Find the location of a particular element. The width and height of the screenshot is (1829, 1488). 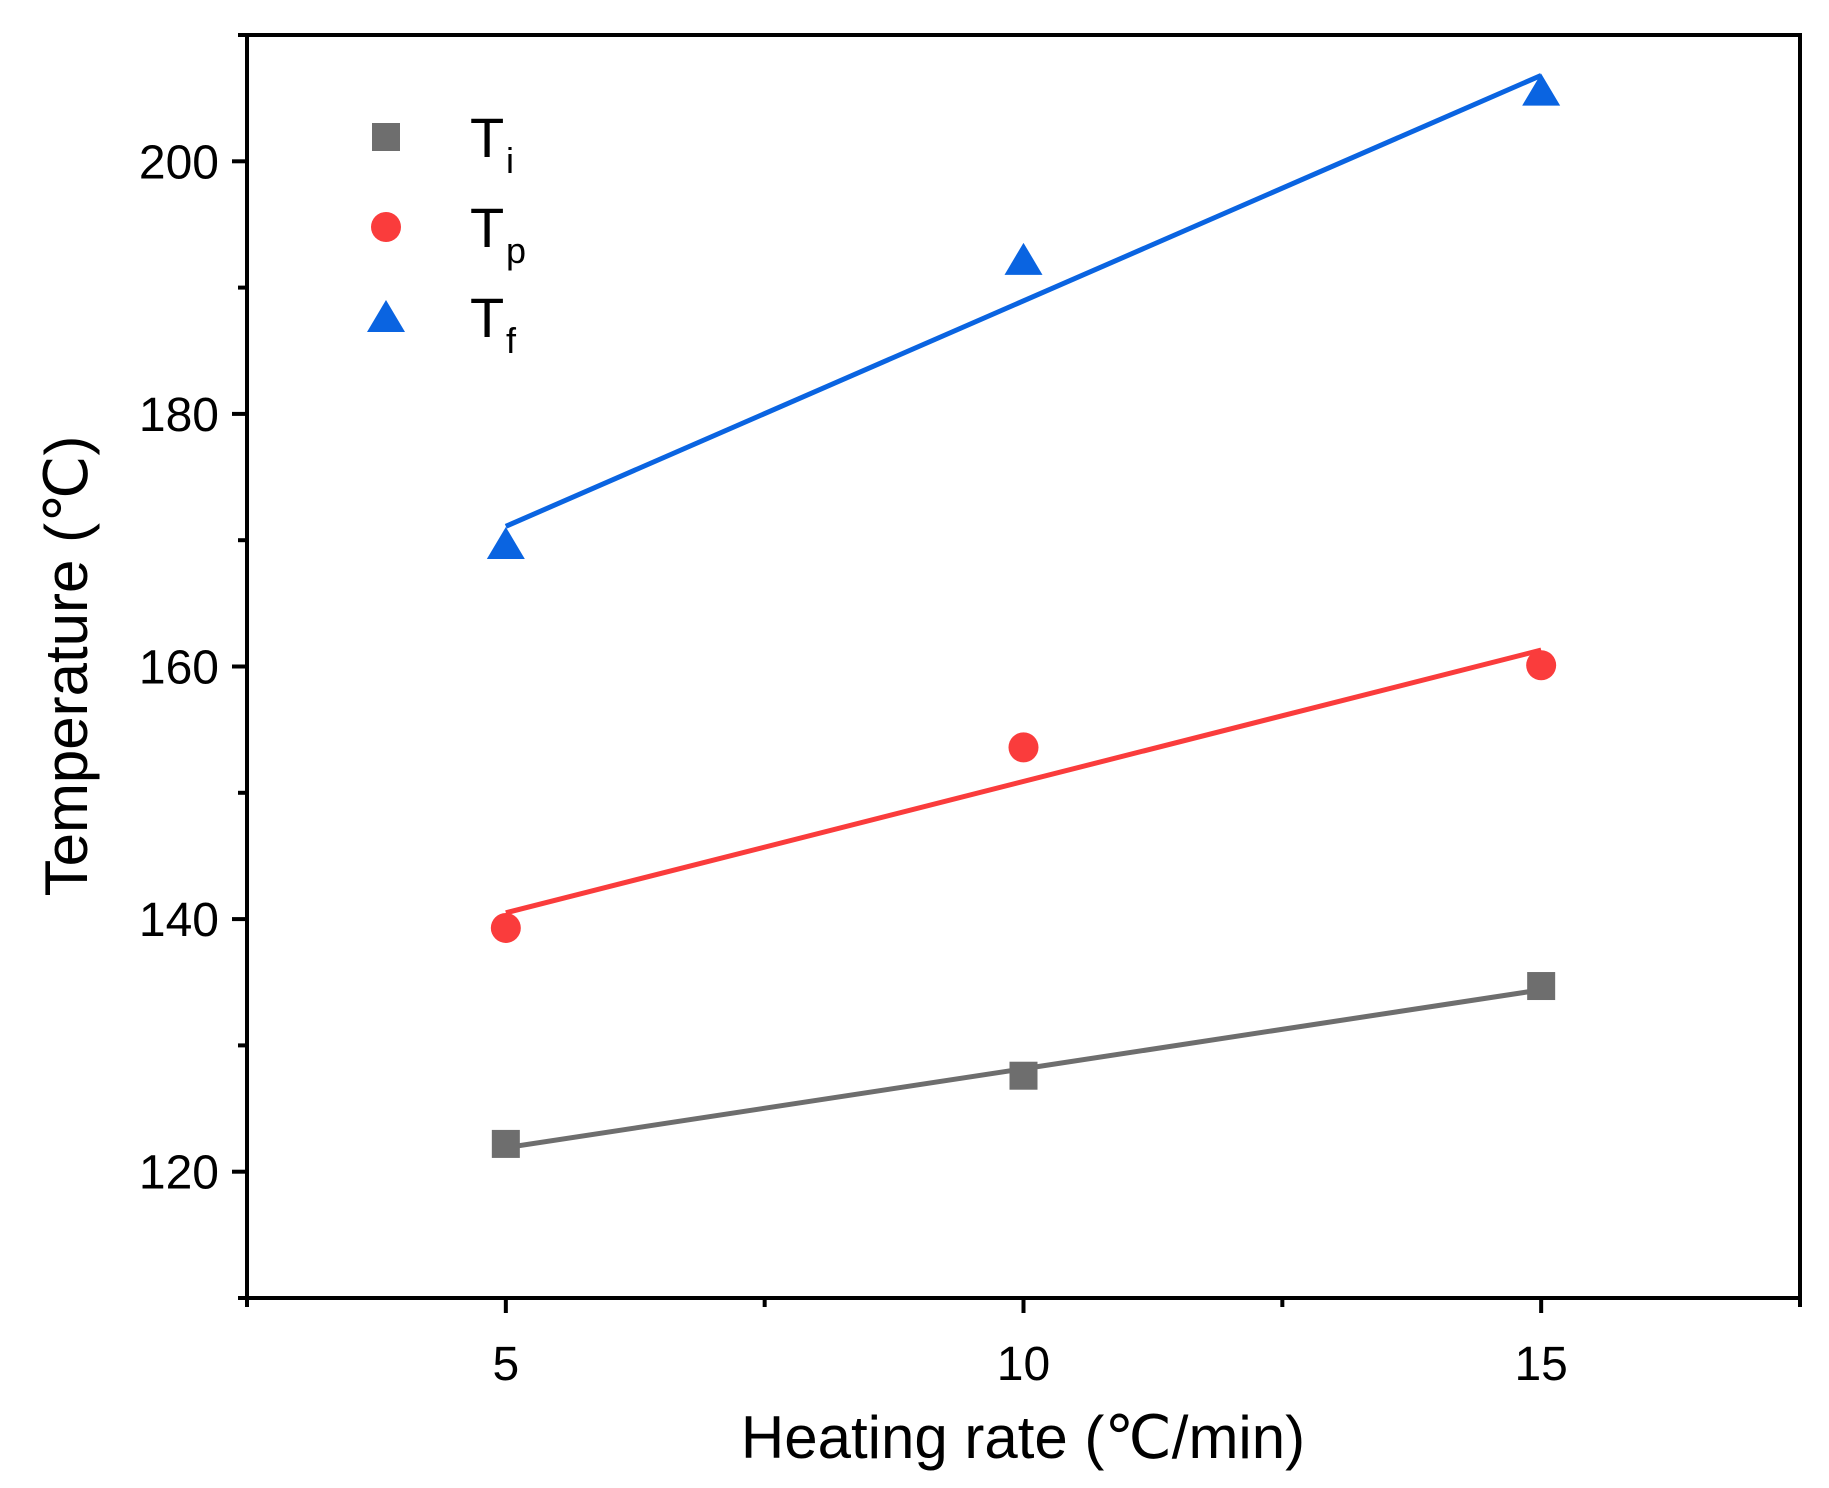

y-tick-label: 120 is located at coordinates (179, 1173).